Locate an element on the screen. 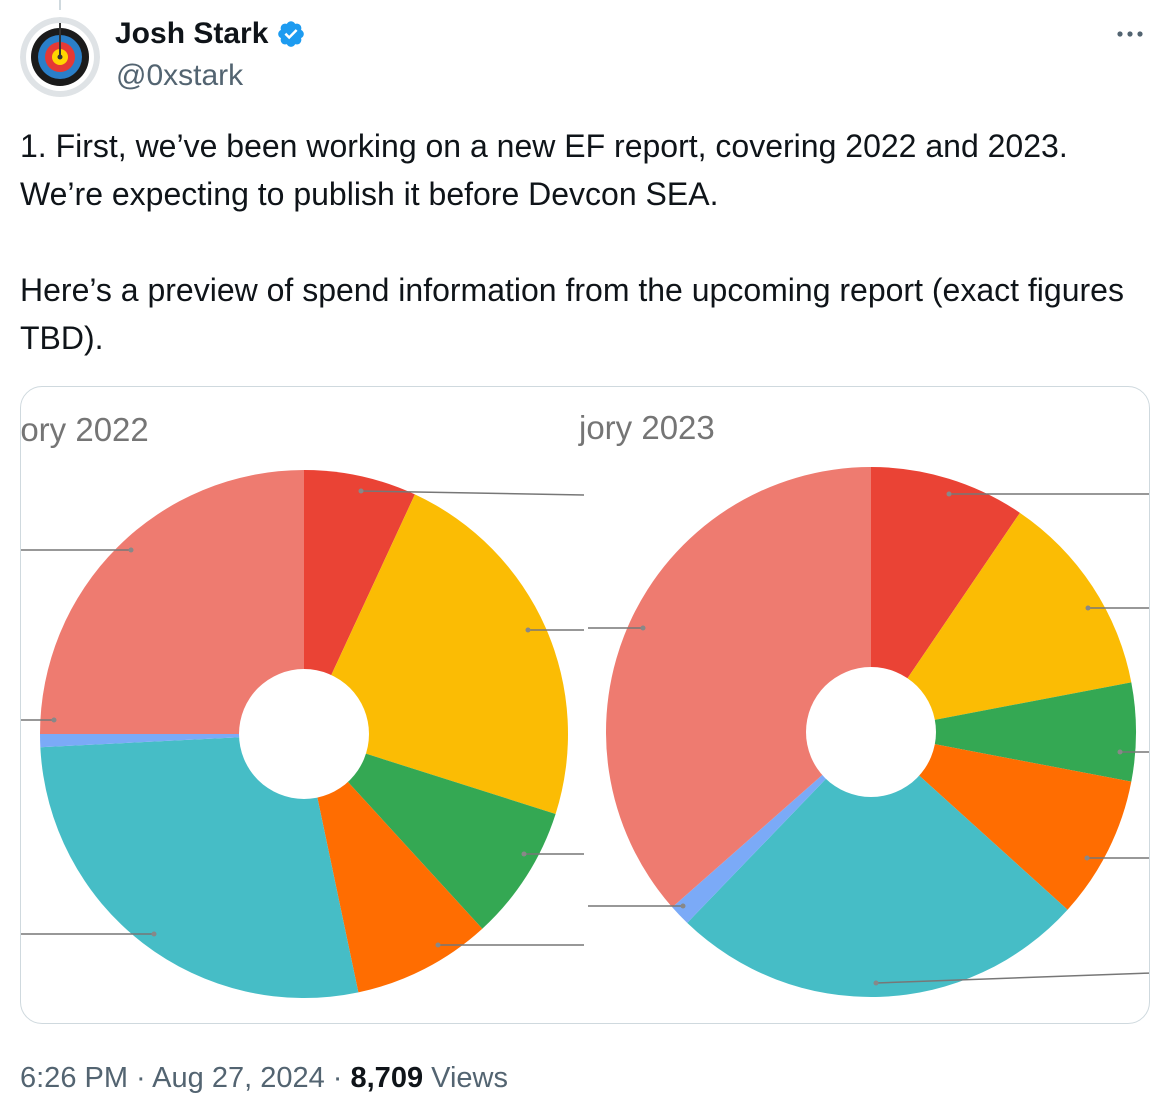 The image size is (1170, 1114). author-handle: @0xstark is located at coordinates (180, 75).